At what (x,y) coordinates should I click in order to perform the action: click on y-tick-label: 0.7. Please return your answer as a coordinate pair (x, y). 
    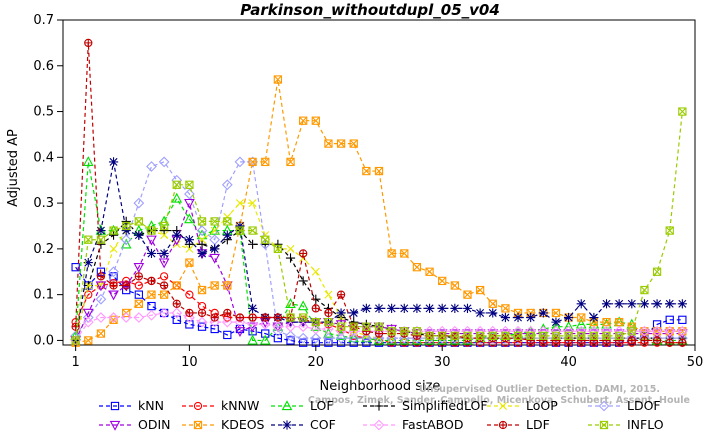
    Looking at the image, I should click on (43, 20).